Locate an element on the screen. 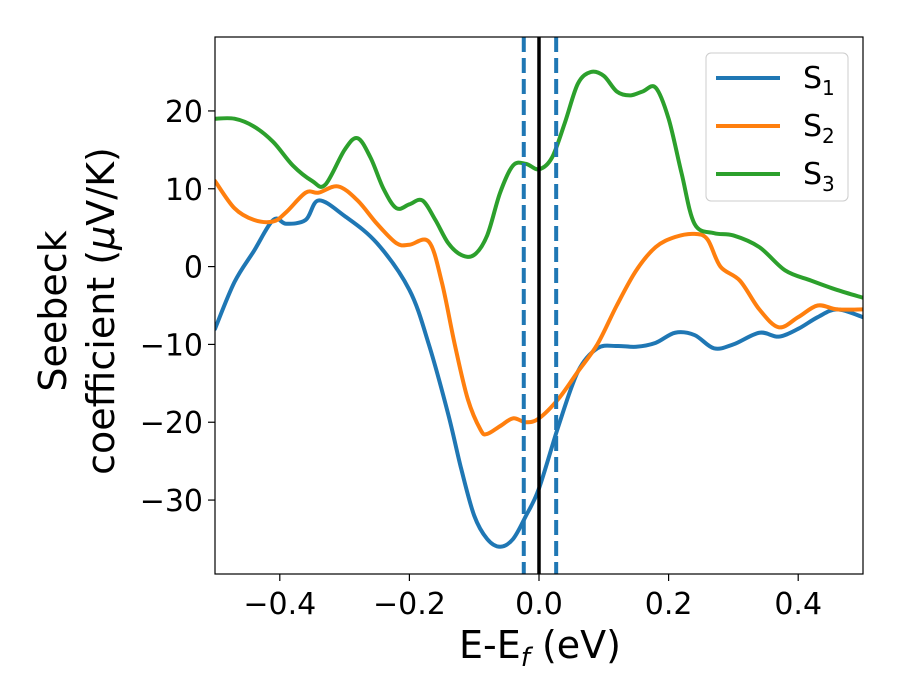  y-axis-title: Seebeck coefficient (μV/K) is located at coordinates (77, 311).